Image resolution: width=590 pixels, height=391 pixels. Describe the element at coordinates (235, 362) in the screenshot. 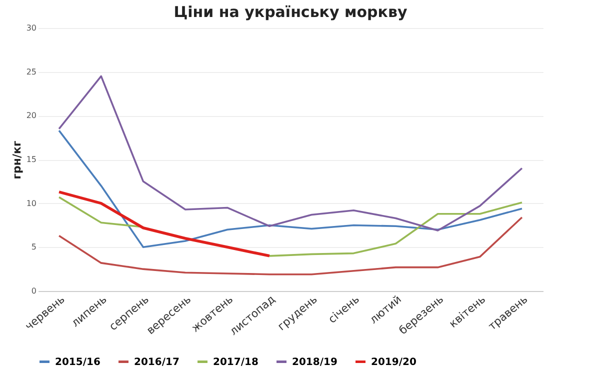

I see `legend-label: 2017/18` at that location.